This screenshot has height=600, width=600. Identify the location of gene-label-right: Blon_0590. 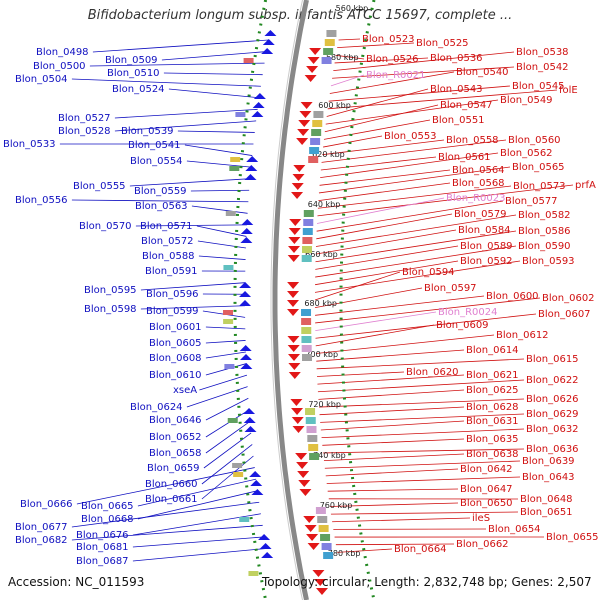
(544, 246).